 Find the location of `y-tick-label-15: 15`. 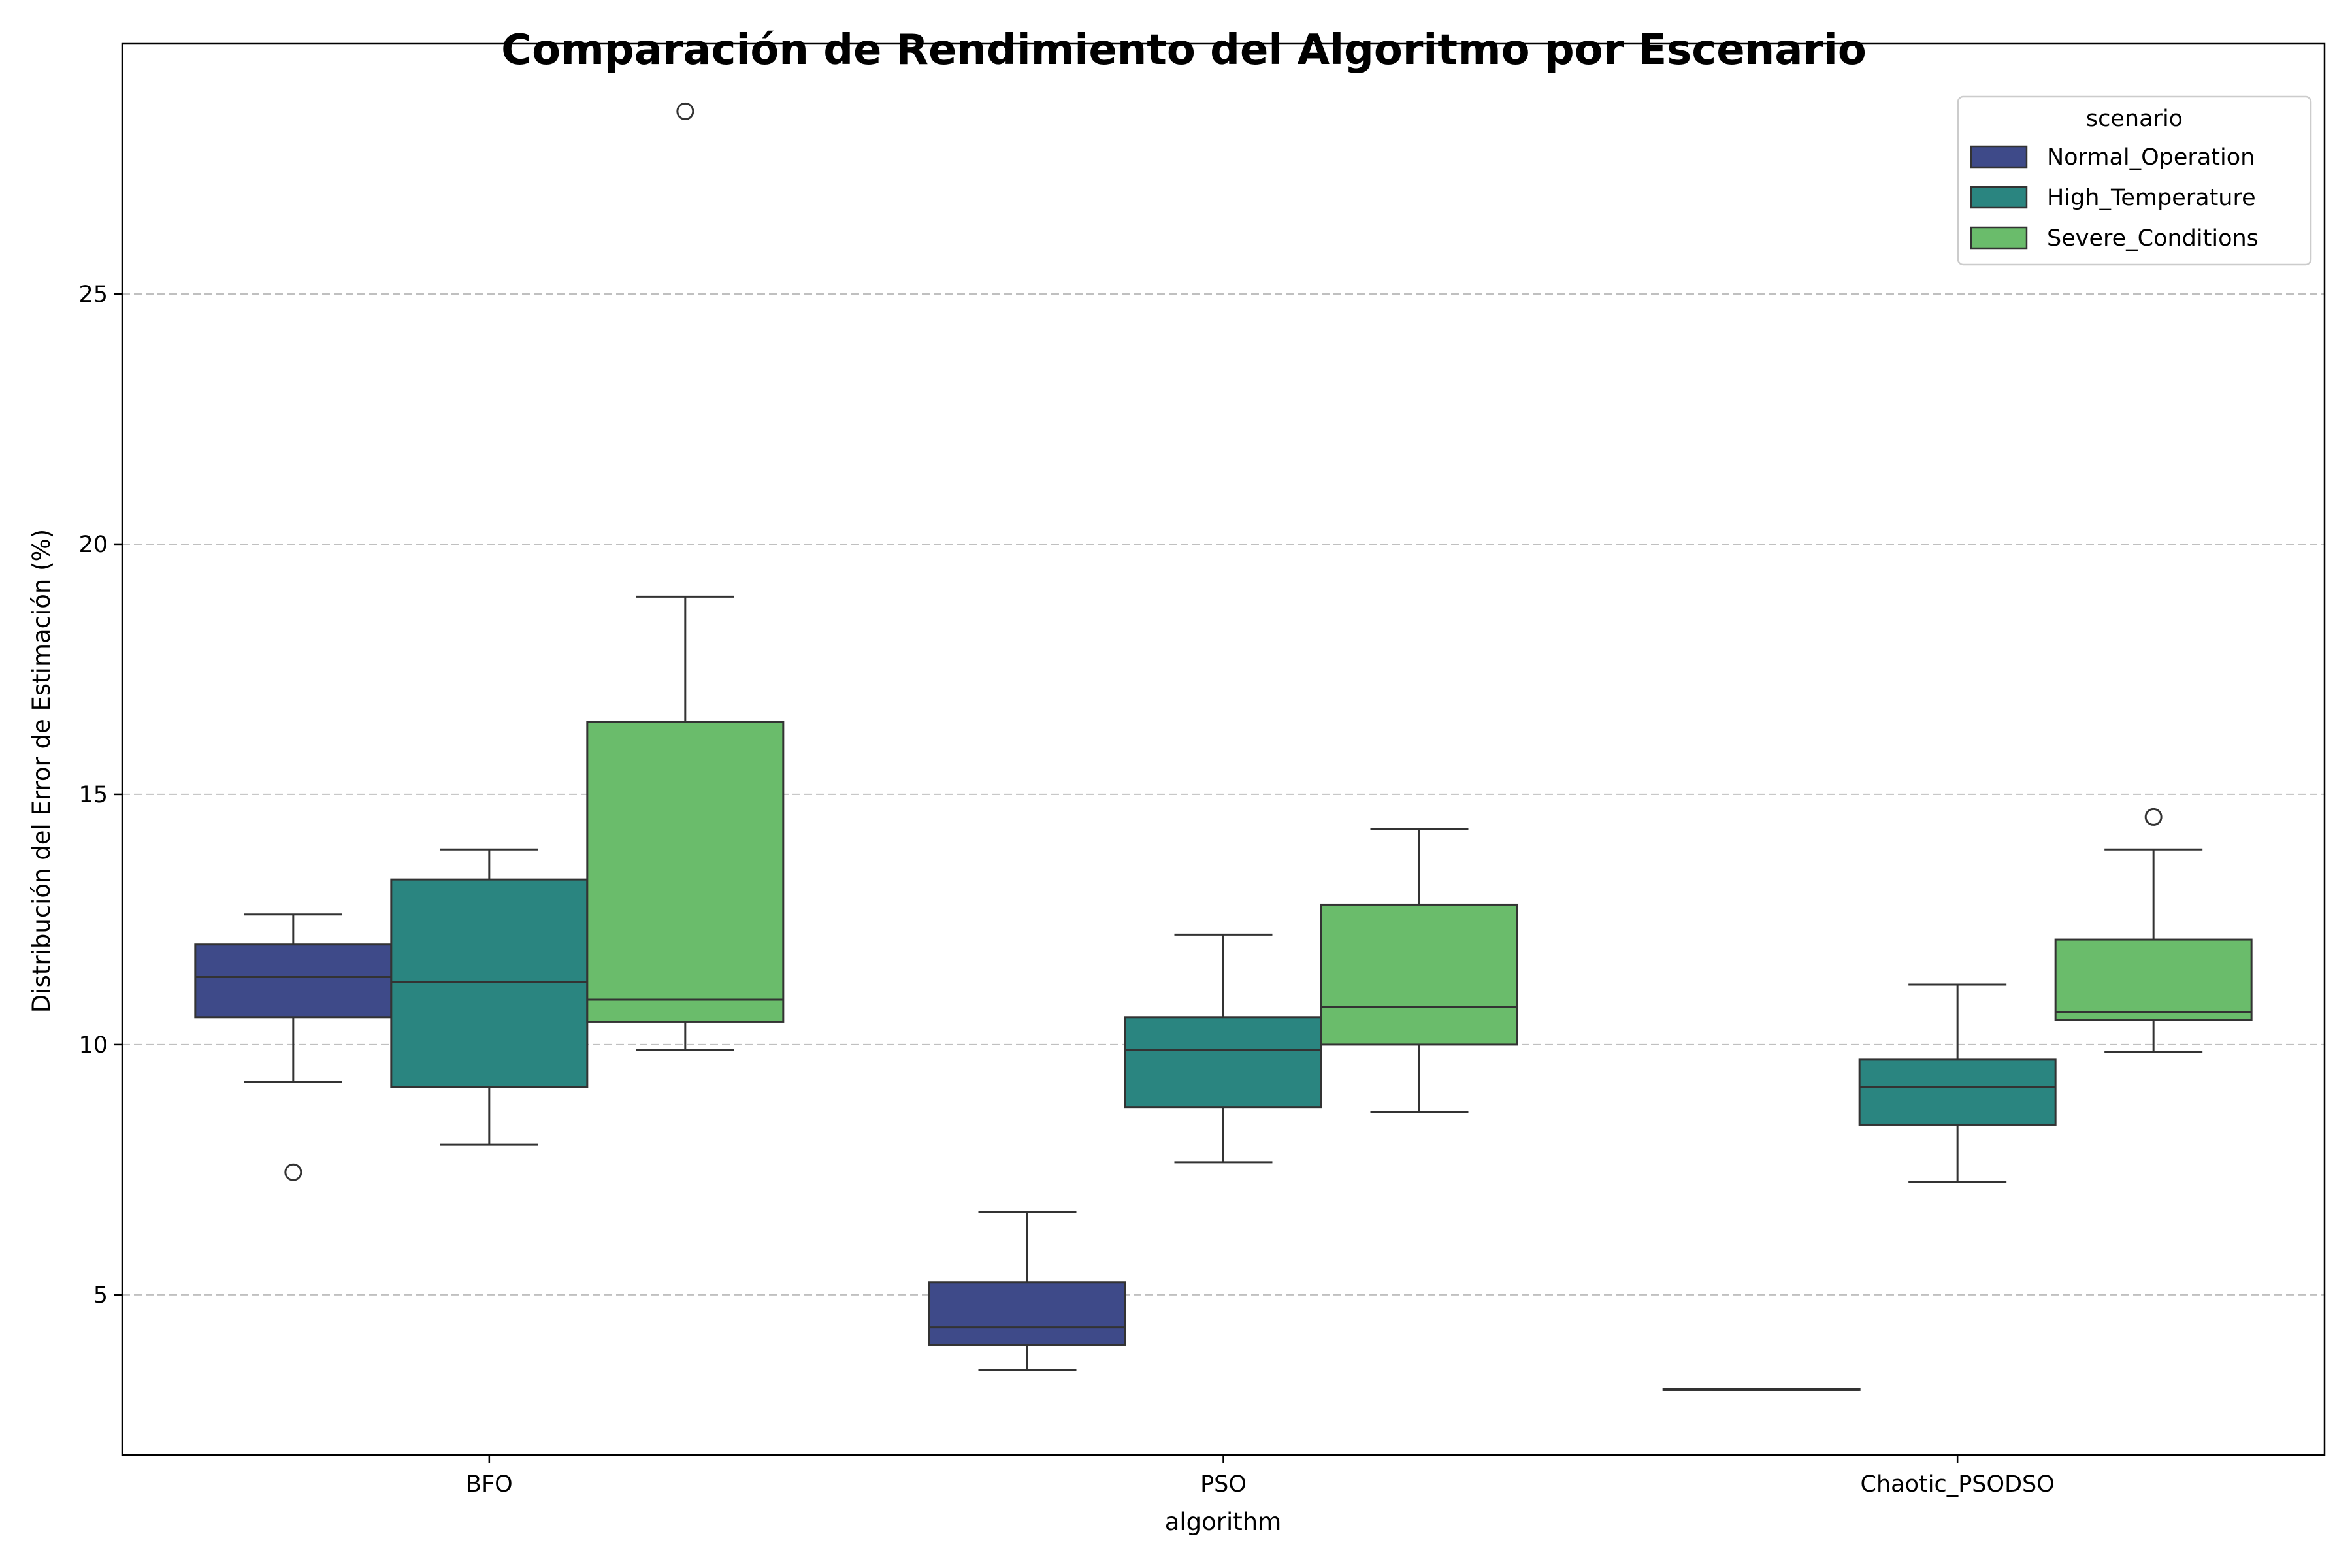

y-tick-label-15: 15 is located at coordinates (93, 795).